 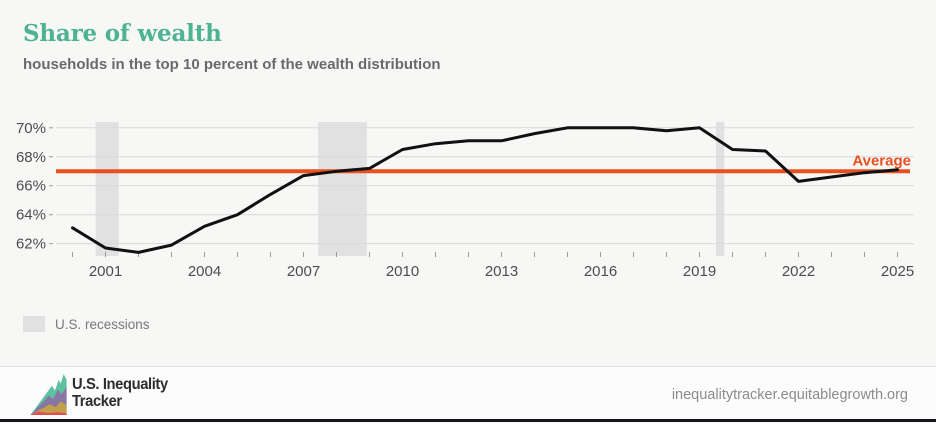 I want to click on x-axis-label: 2022, so click(x=798, y=271).